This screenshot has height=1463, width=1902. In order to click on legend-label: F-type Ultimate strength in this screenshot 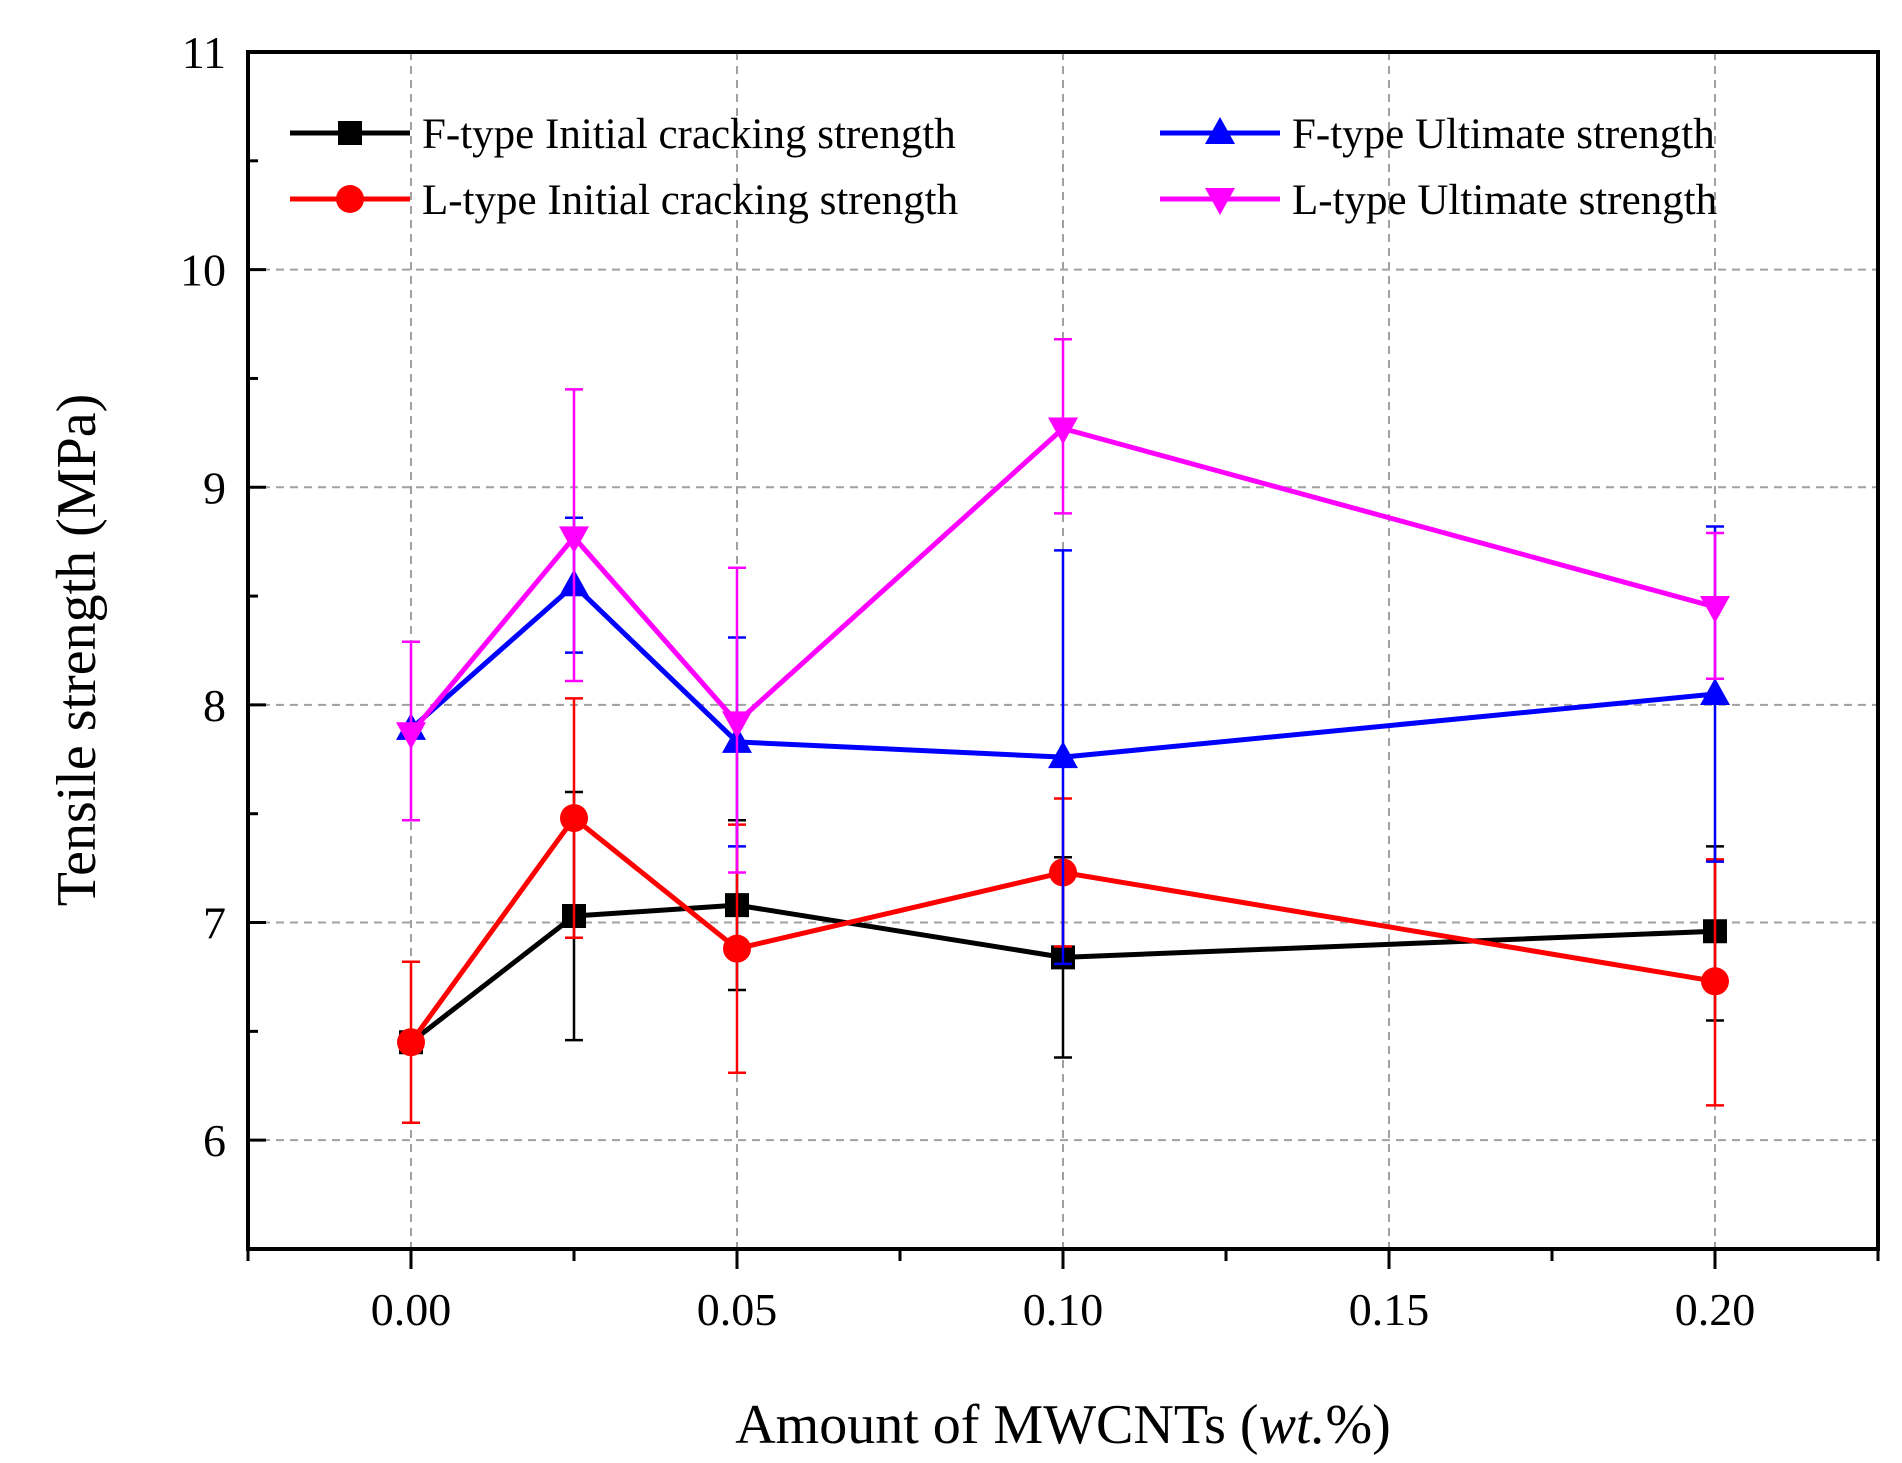, I will do `click(1503, 134)`.